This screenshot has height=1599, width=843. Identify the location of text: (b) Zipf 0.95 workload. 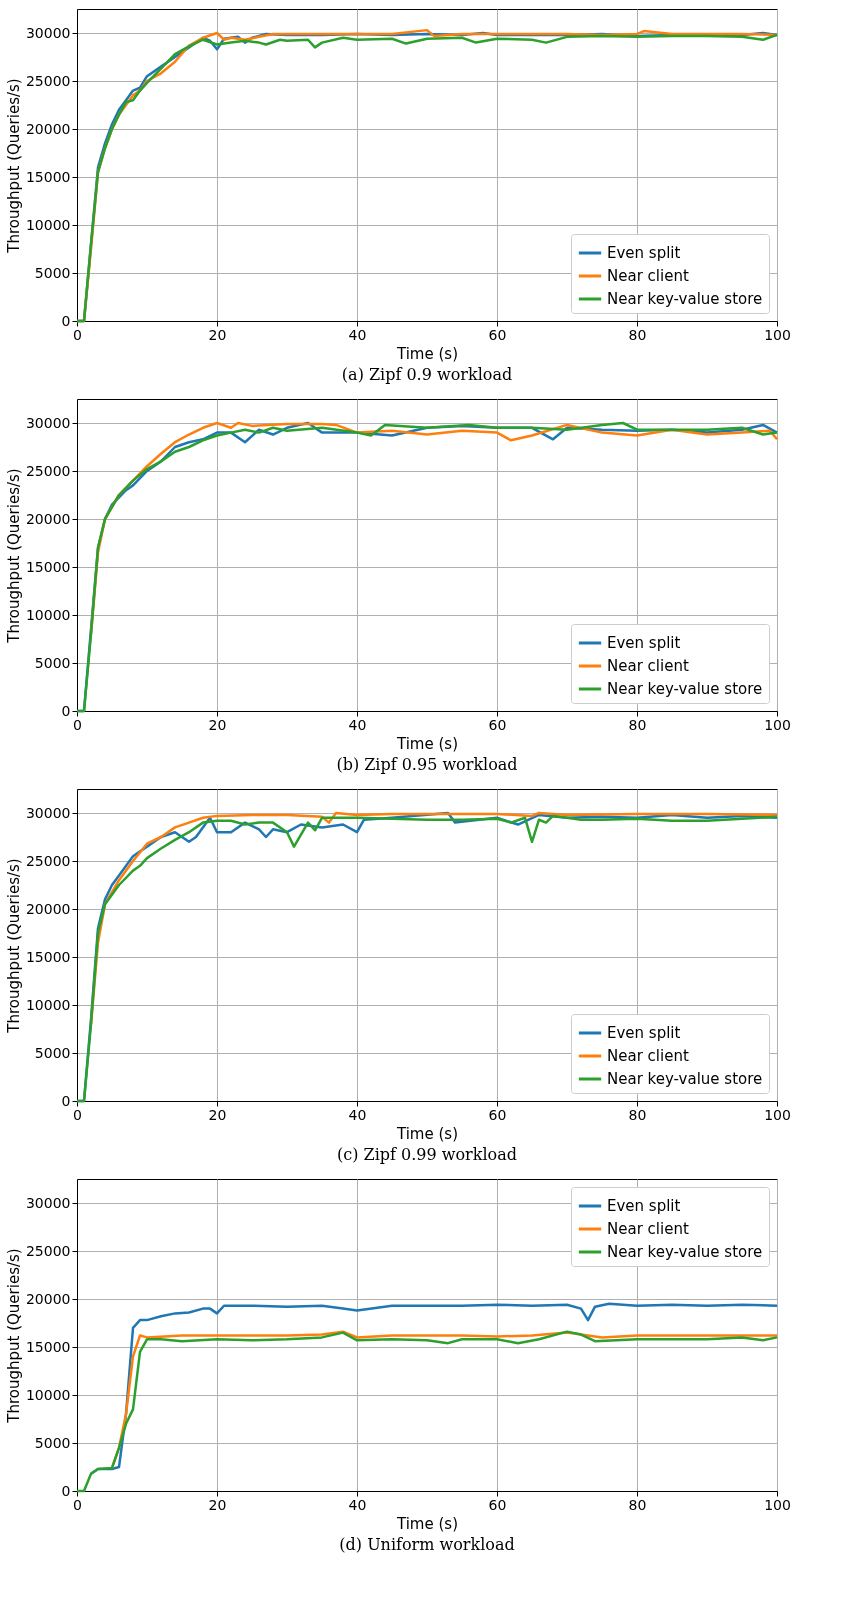
(427, 764).